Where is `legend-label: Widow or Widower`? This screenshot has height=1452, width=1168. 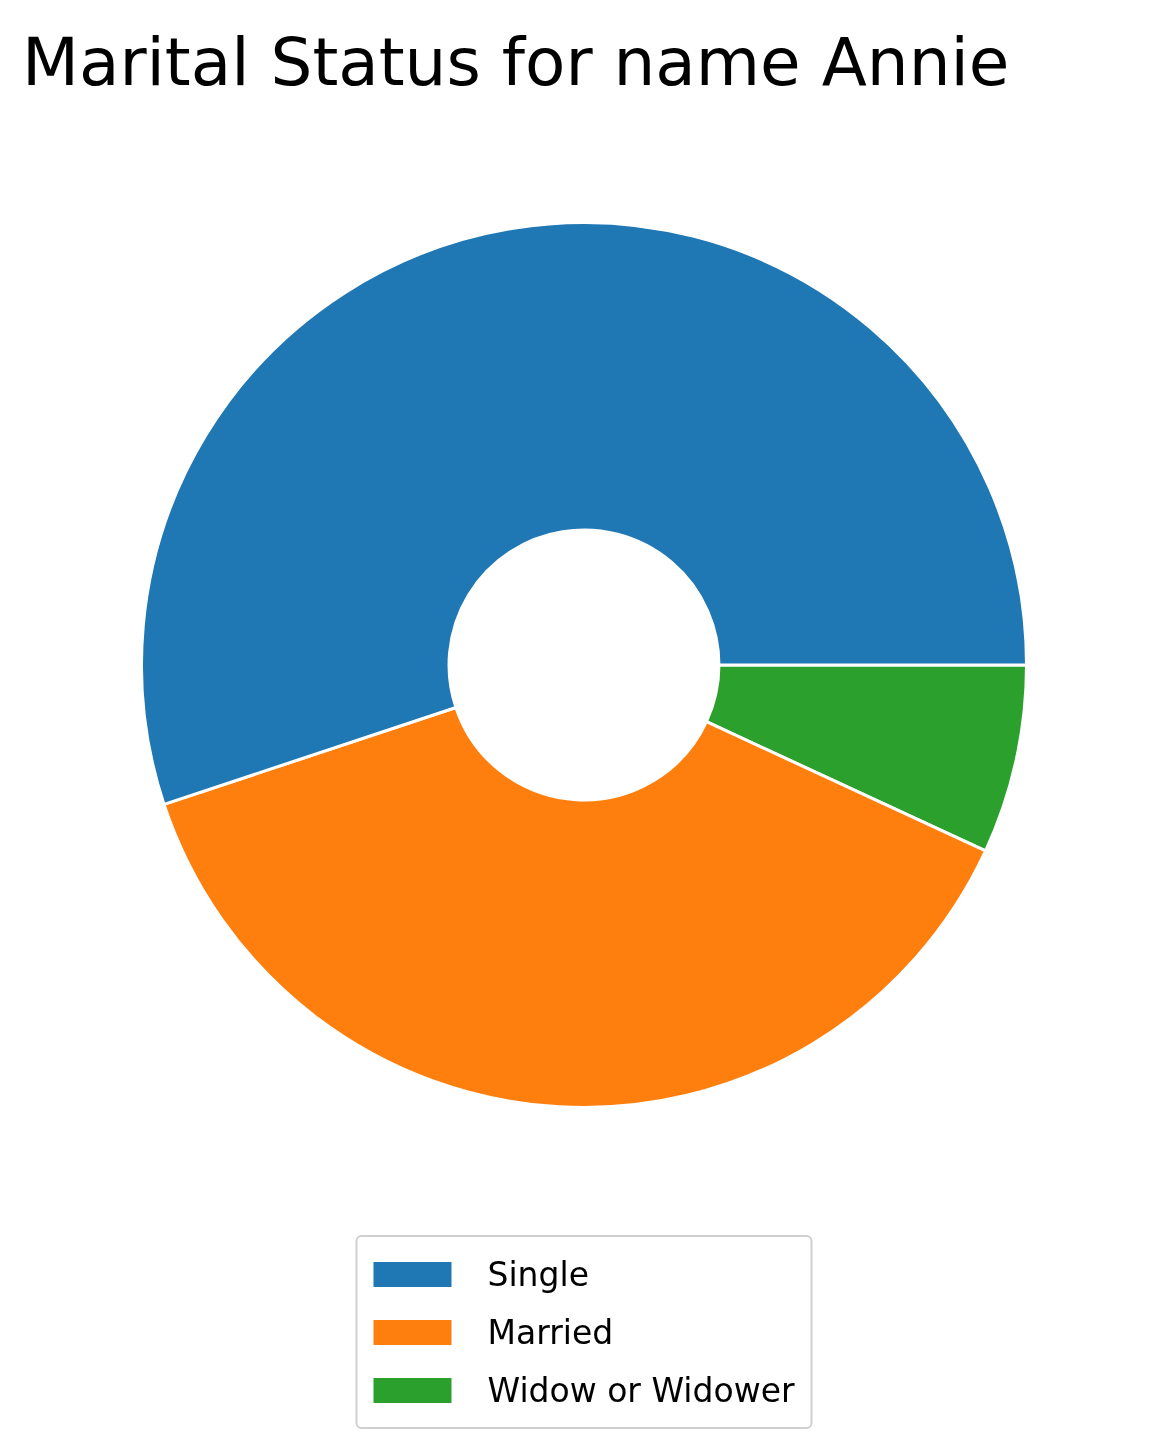
legend-label: Widow or Widower is located at coordinates (641, 1390).